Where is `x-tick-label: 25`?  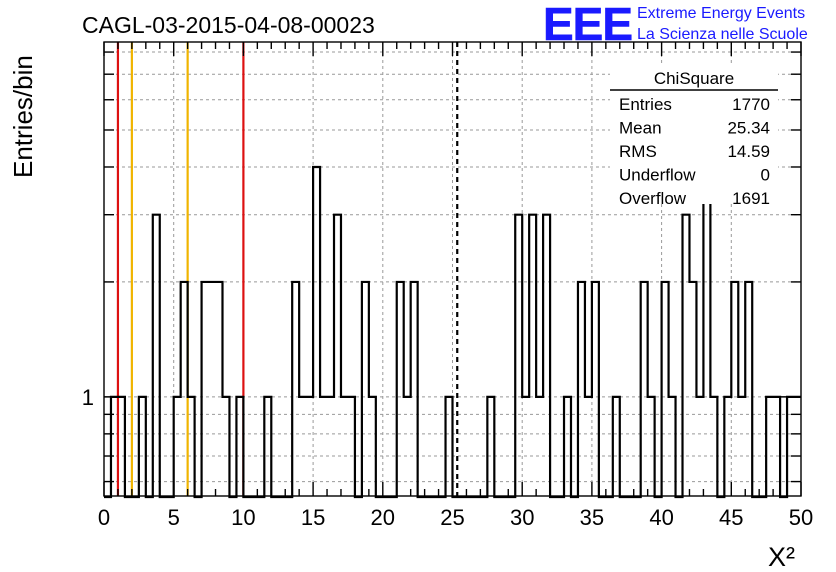
x-tick-label: 25 is located at coordinates (452, 517).